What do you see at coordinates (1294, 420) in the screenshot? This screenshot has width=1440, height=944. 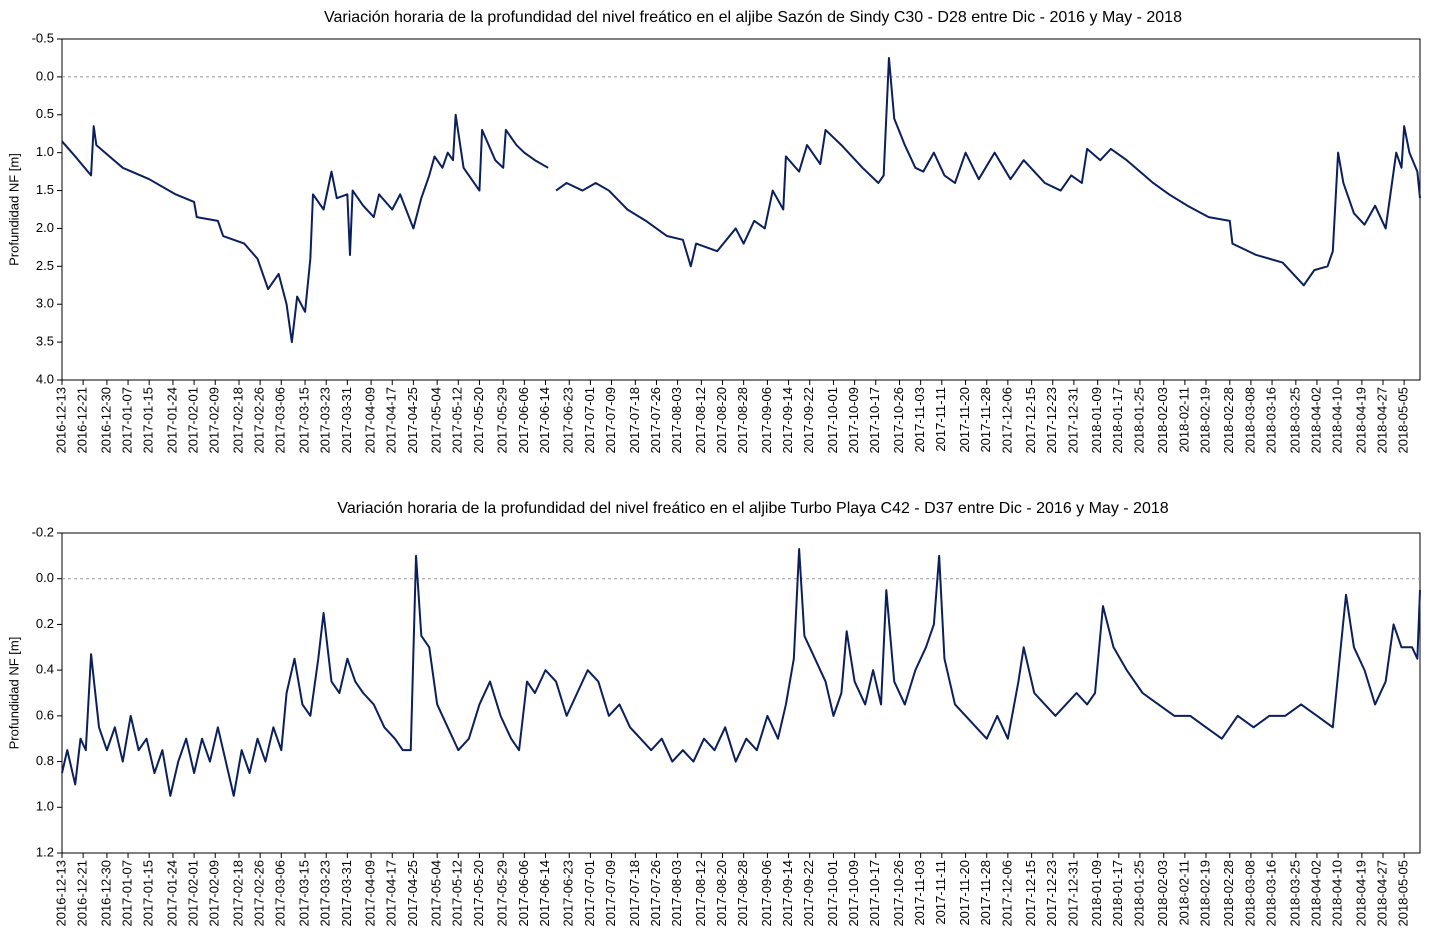 I see `x-tick-label: 2018-03-25` at bounding box center [1294, 420].